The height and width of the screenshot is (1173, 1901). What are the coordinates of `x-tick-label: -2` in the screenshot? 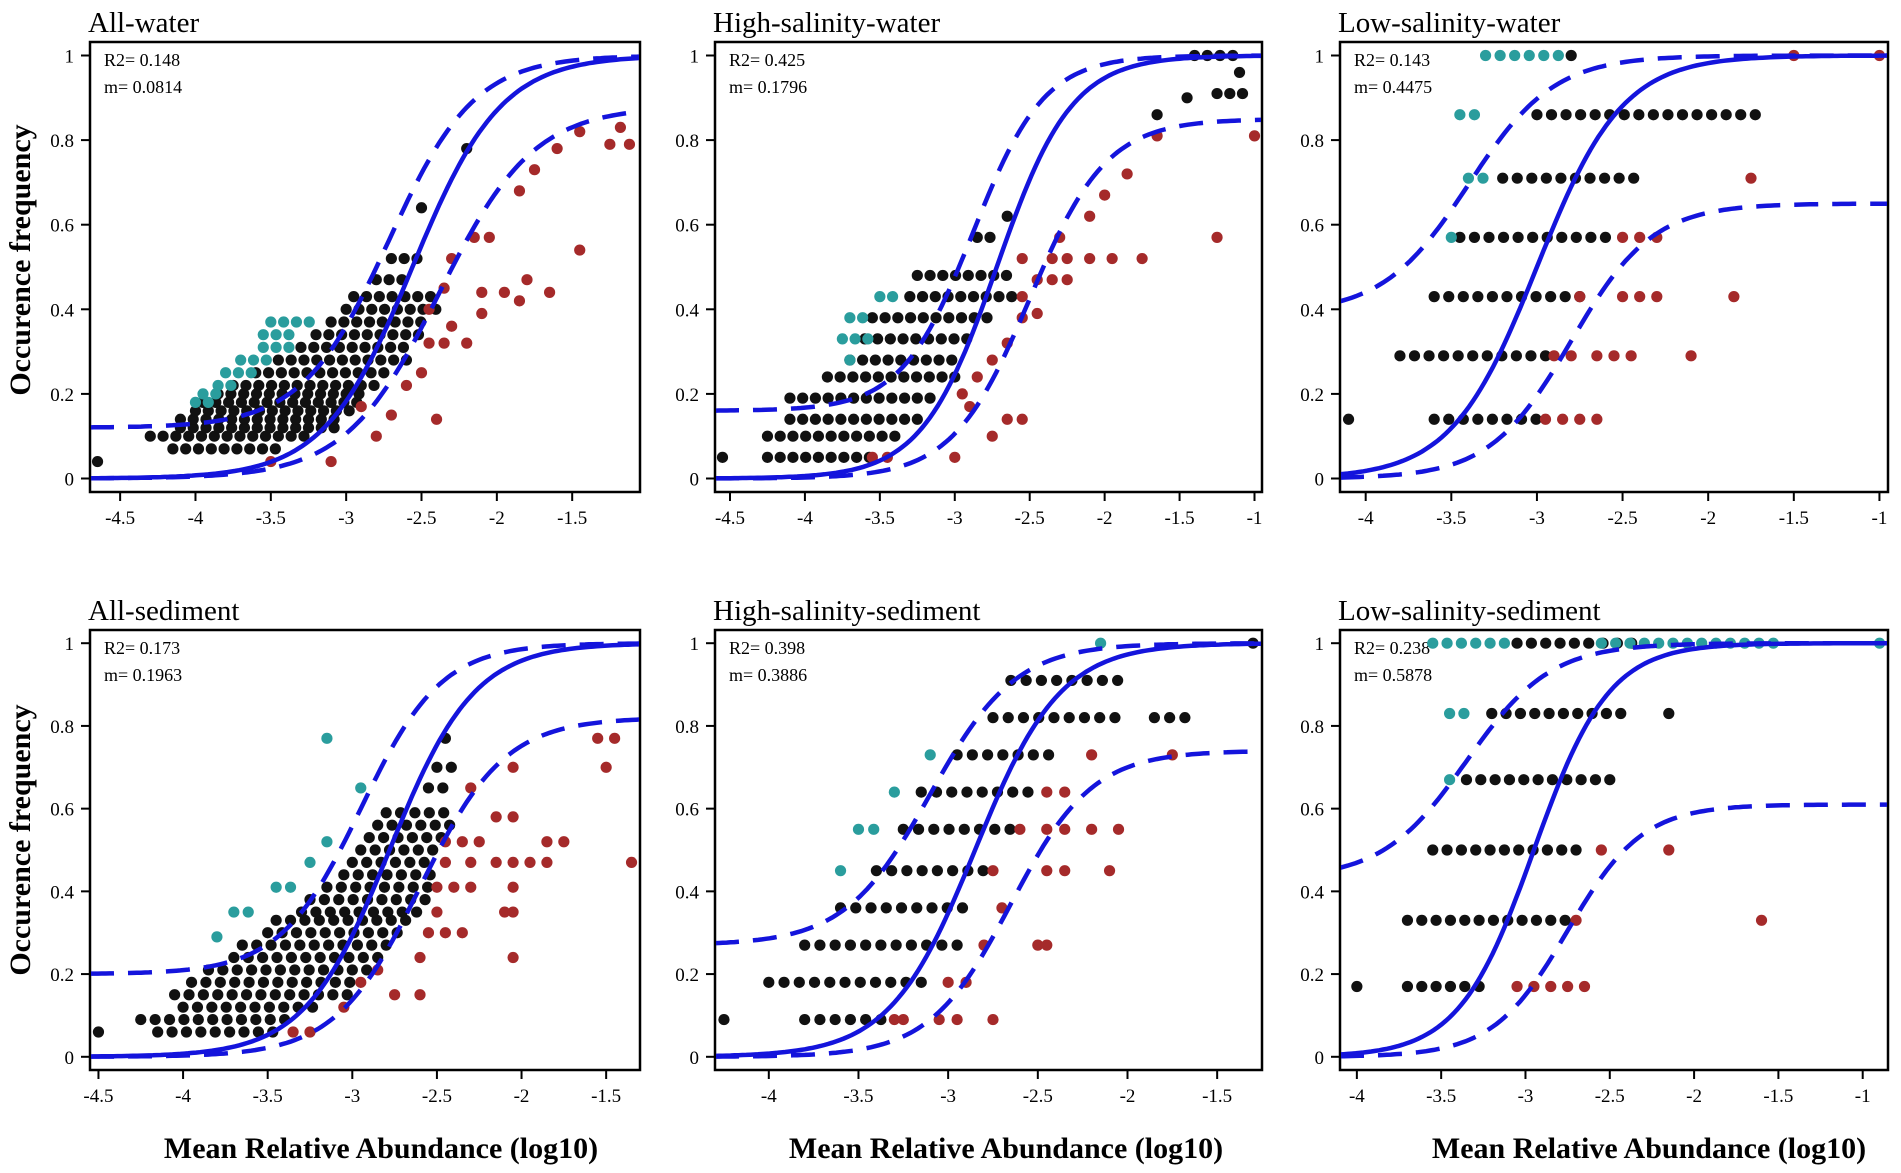 It's located at (497, 518).